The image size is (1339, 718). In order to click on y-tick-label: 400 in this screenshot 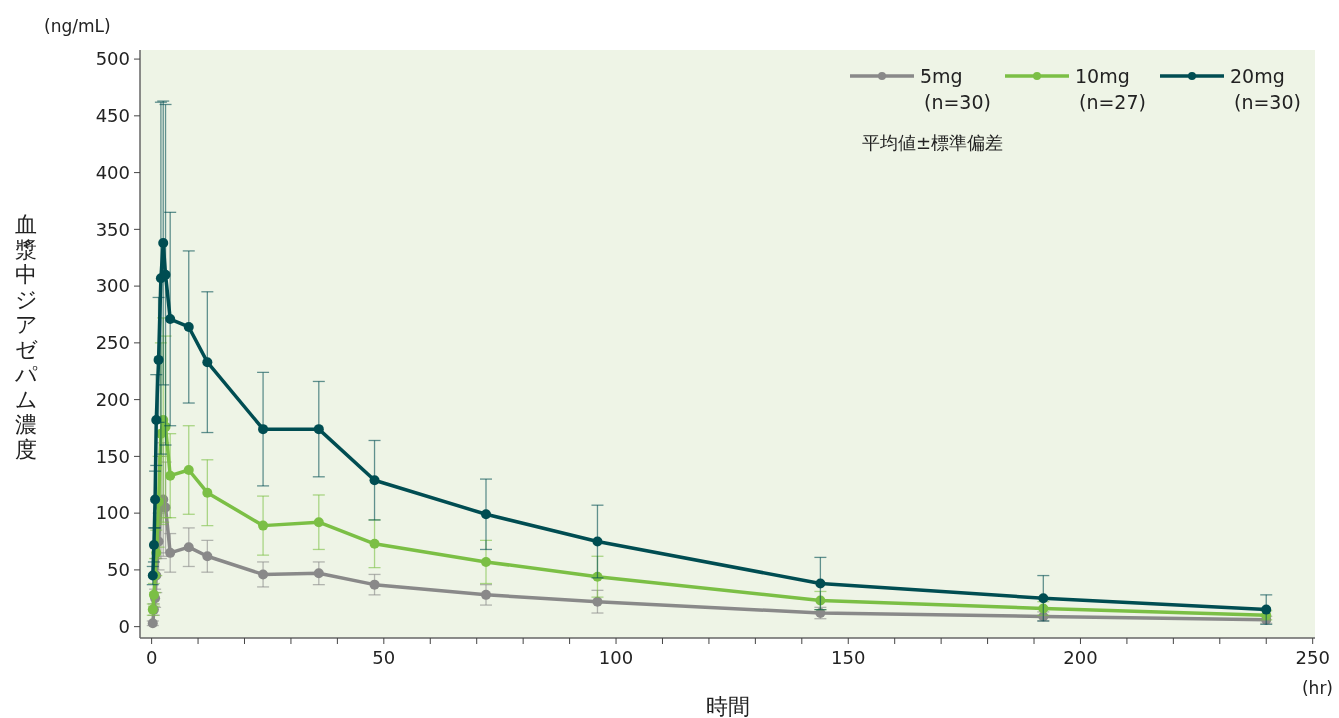, I will do `click(112, 172)`.